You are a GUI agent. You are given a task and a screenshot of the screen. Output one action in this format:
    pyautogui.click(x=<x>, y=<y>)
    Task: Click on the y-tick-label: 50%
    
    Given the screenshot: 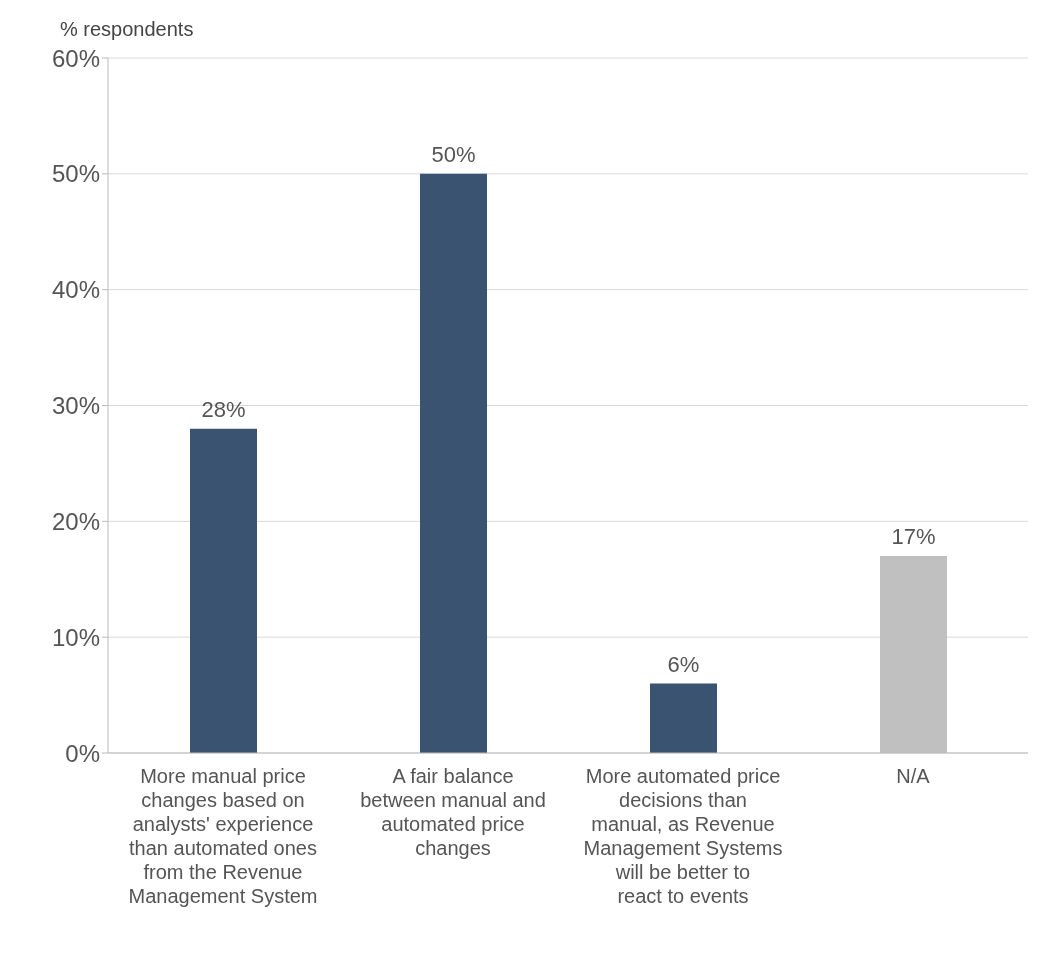 What is the action you would take?
    pyautogui.click(x=75, y=174)
    